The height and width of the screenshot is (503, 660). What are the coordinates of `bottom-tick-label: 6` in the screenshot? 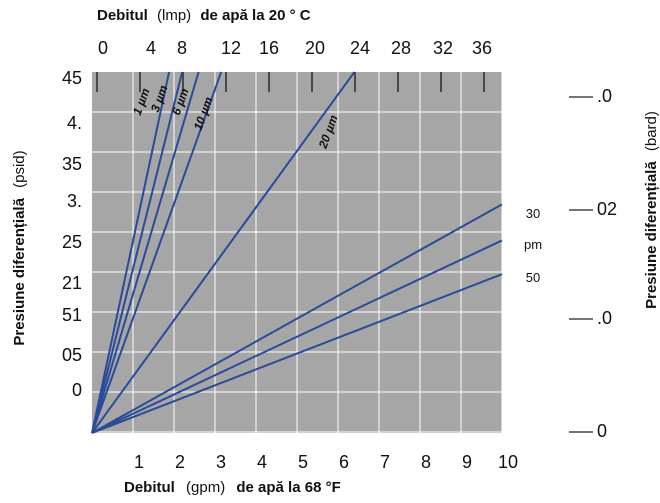 It's located at (344, 462).